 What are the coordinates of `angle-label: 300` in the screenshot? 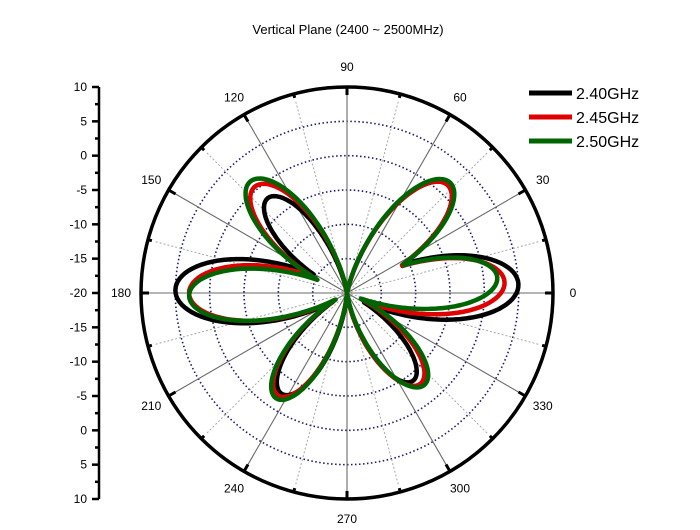 It's located at (460, 489).